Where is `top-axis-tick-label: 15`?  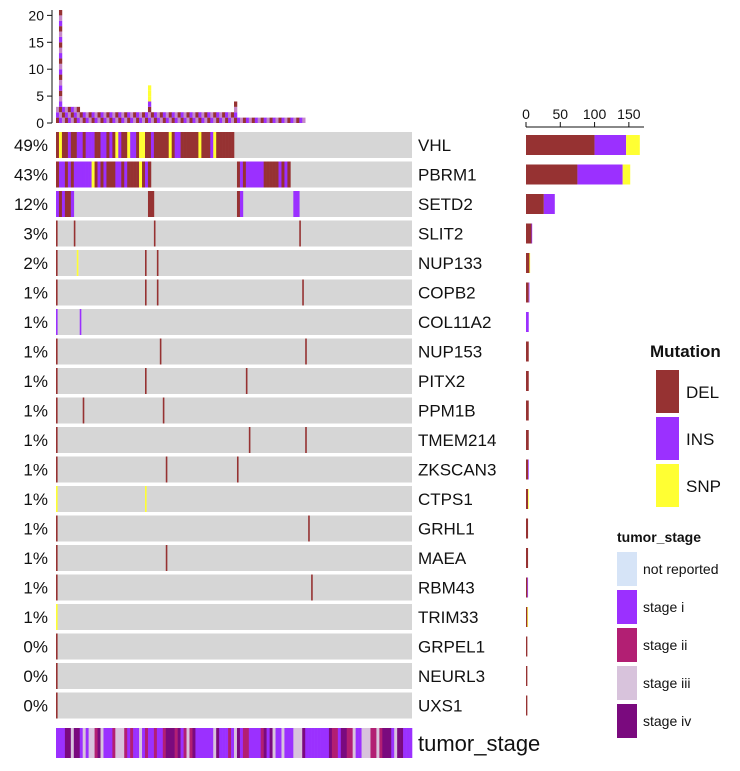
top-axis-tick-label: 15 is located at coordinates (36, 42).